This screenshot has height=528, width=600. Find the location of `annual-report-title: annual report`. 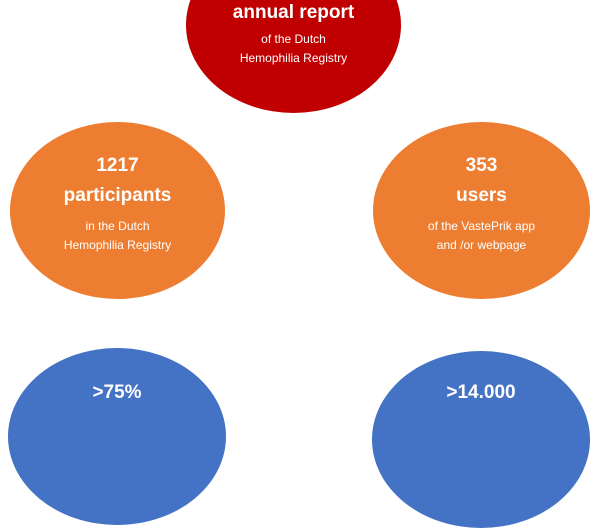

annual-report-title: annual report is located at coordinates (293, 12).